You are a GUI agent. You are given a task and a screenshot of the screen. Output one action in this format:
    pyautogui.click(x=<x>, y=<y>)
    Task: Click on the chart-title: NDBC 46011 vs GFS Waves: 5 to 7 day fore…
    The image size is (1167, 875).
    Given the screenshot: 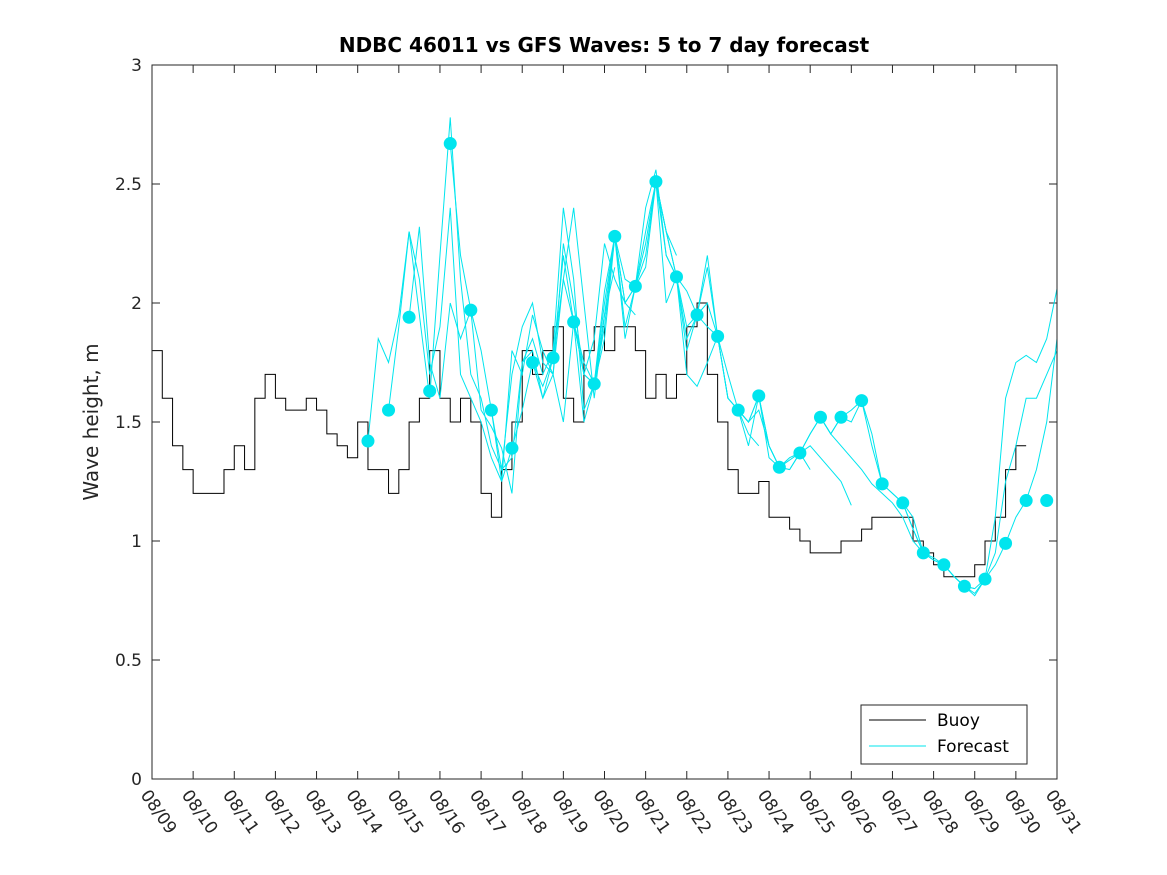 What is the action you would take?
    pyautogui.click(x=604, y=45)
    